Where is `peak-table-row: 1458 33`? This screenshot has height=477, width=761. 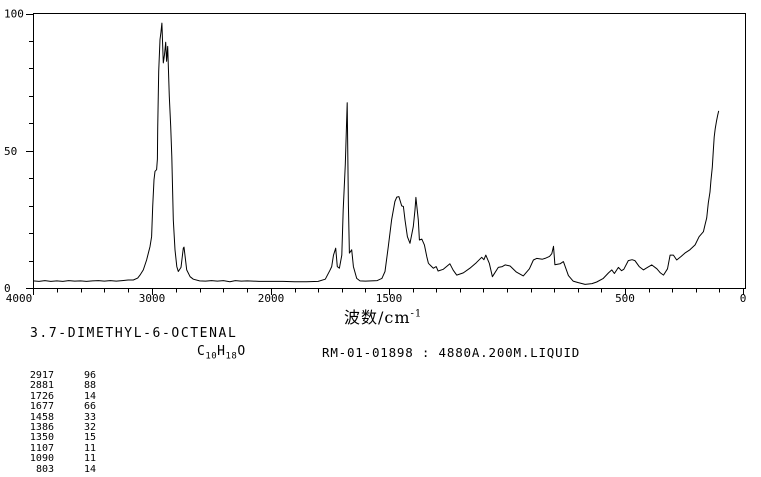
peak-table-row: 1458 33 is located at coordinates (55, 417).